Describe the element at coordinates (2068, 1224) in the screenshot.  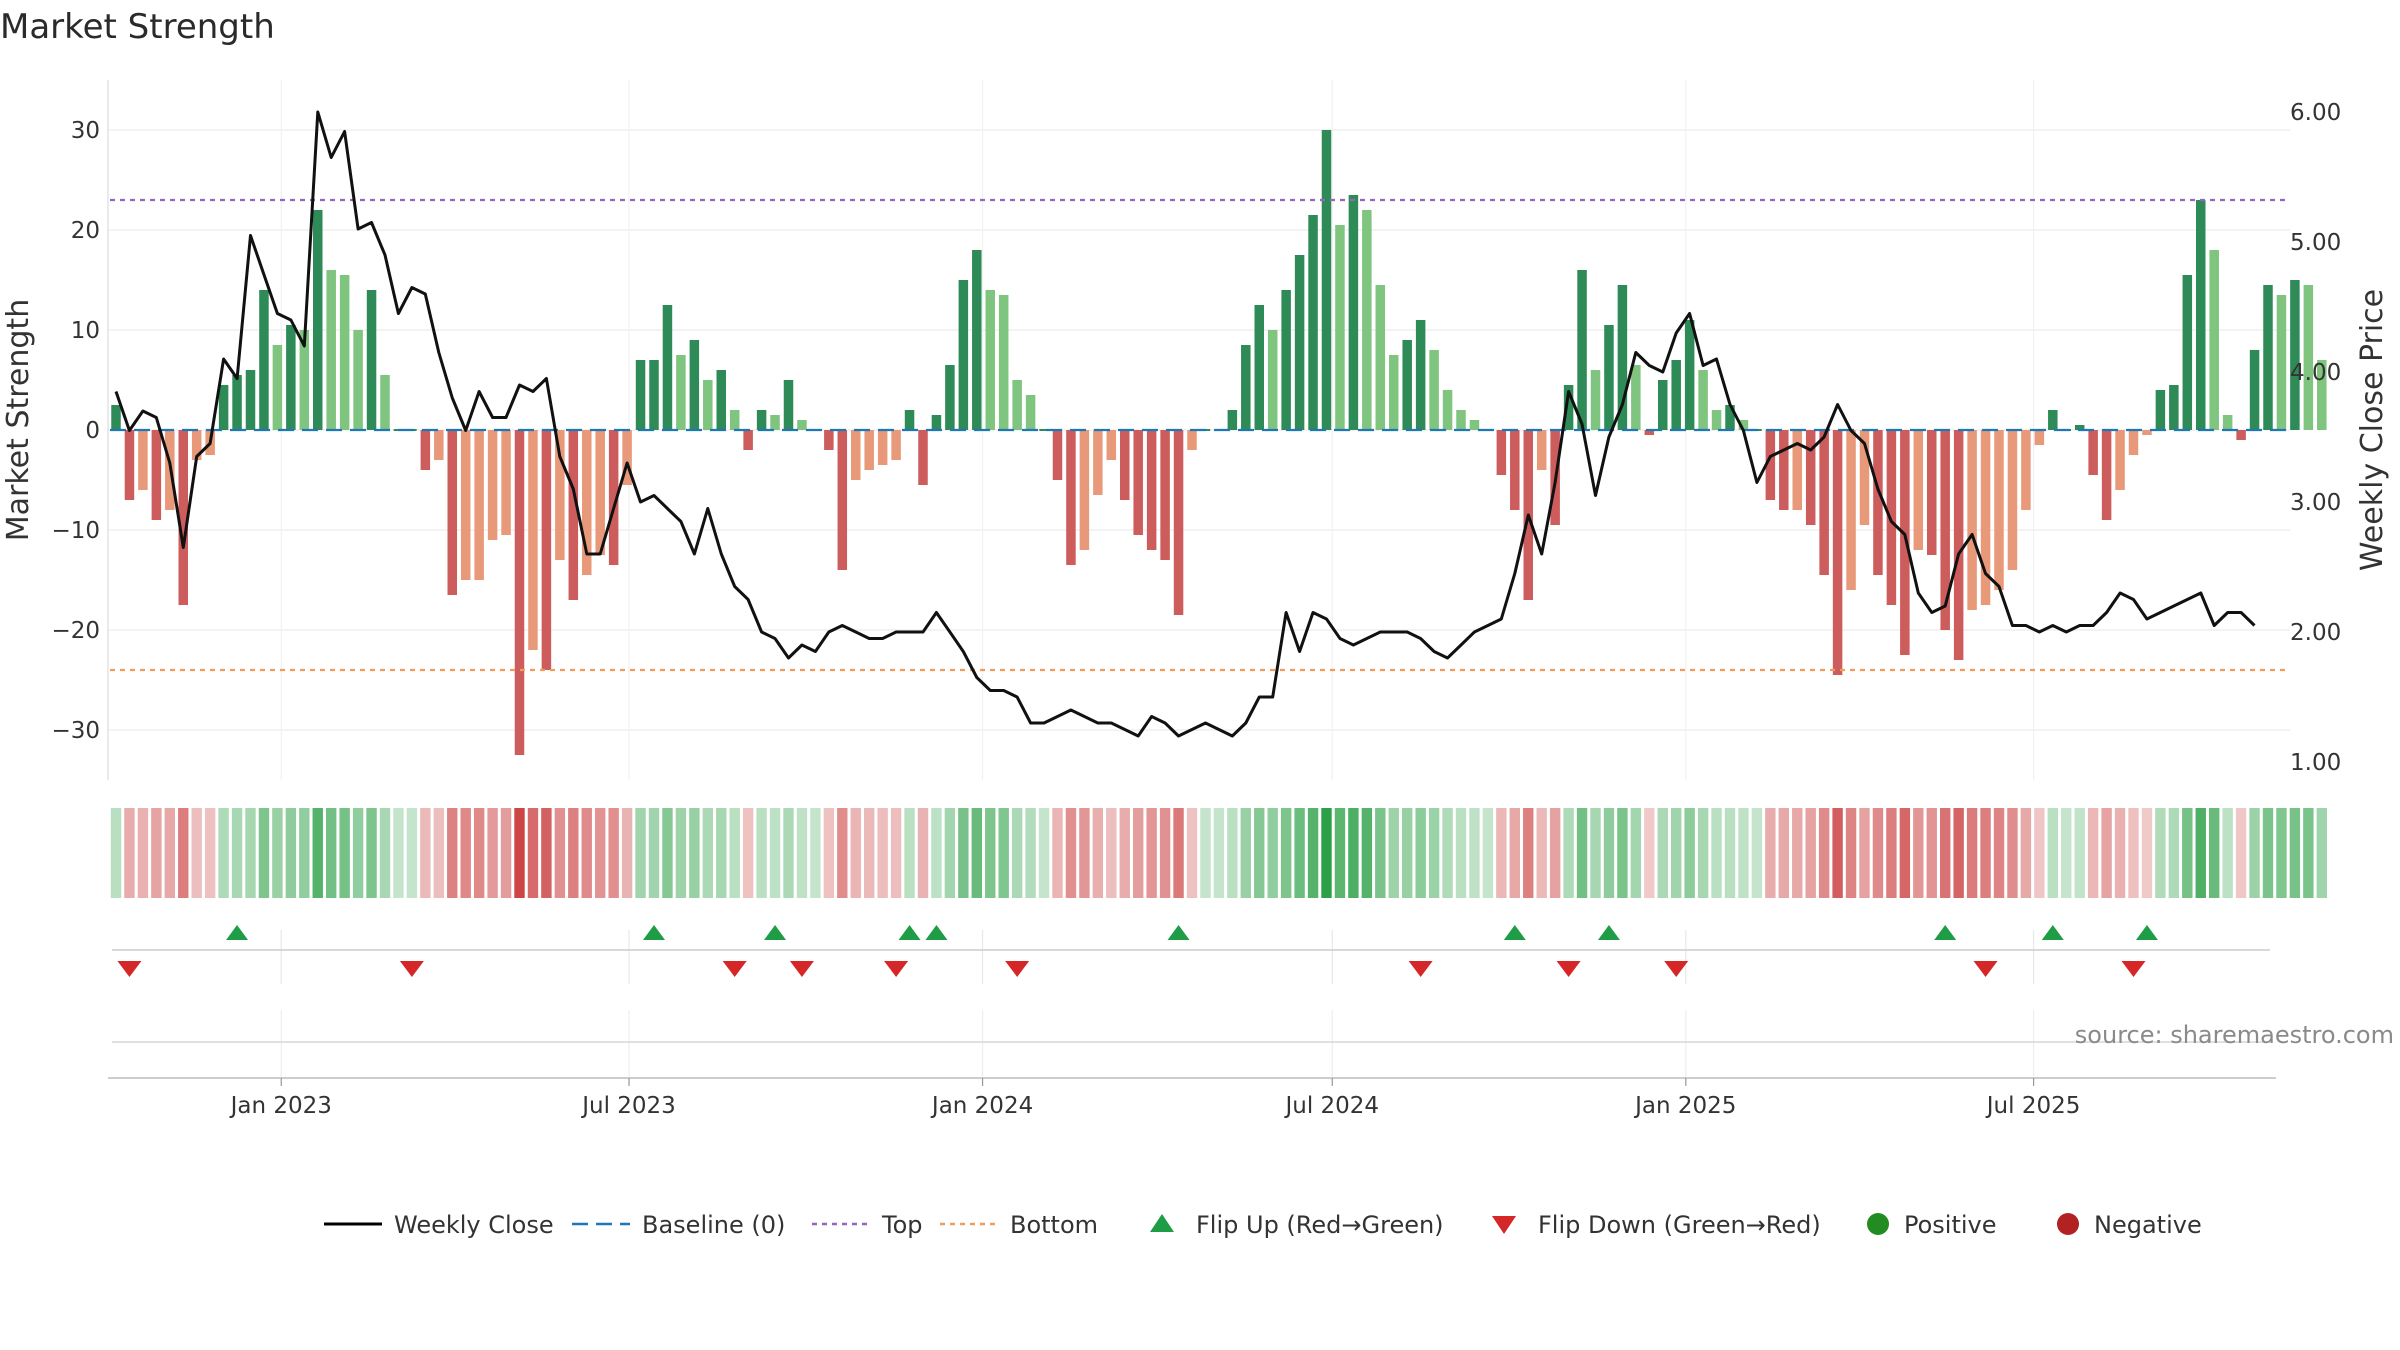
I see `legend-swatch-circle` at that location.